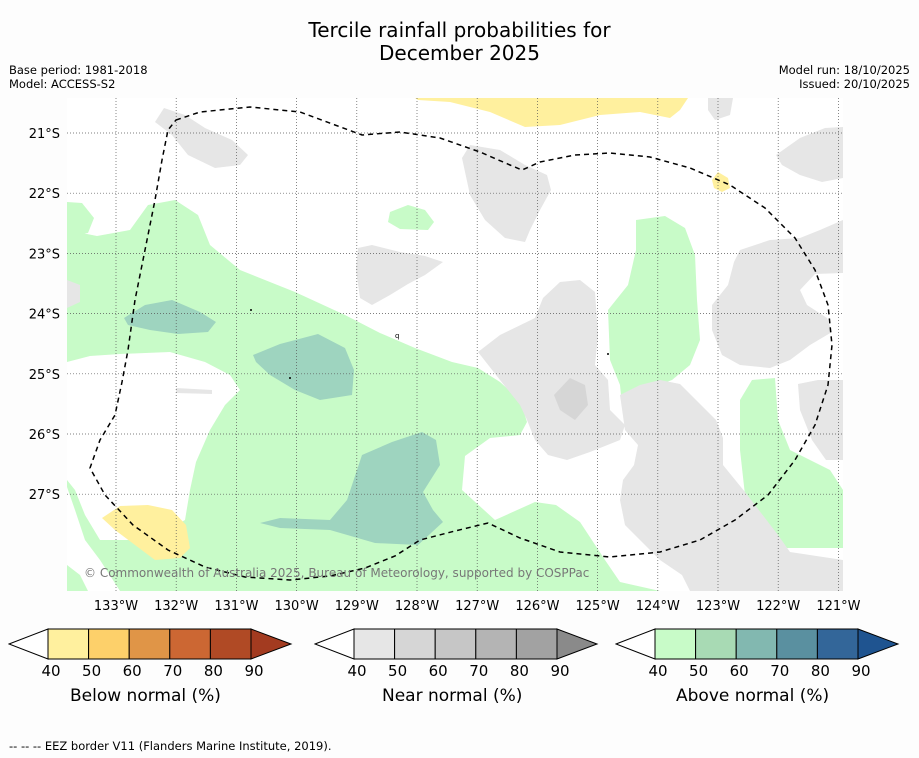 The image size is (919, 758). What do you see at coordinates (44, 134) in the screenshot?
I see `lat-label: 21°S` at bounding box center [44, 134].